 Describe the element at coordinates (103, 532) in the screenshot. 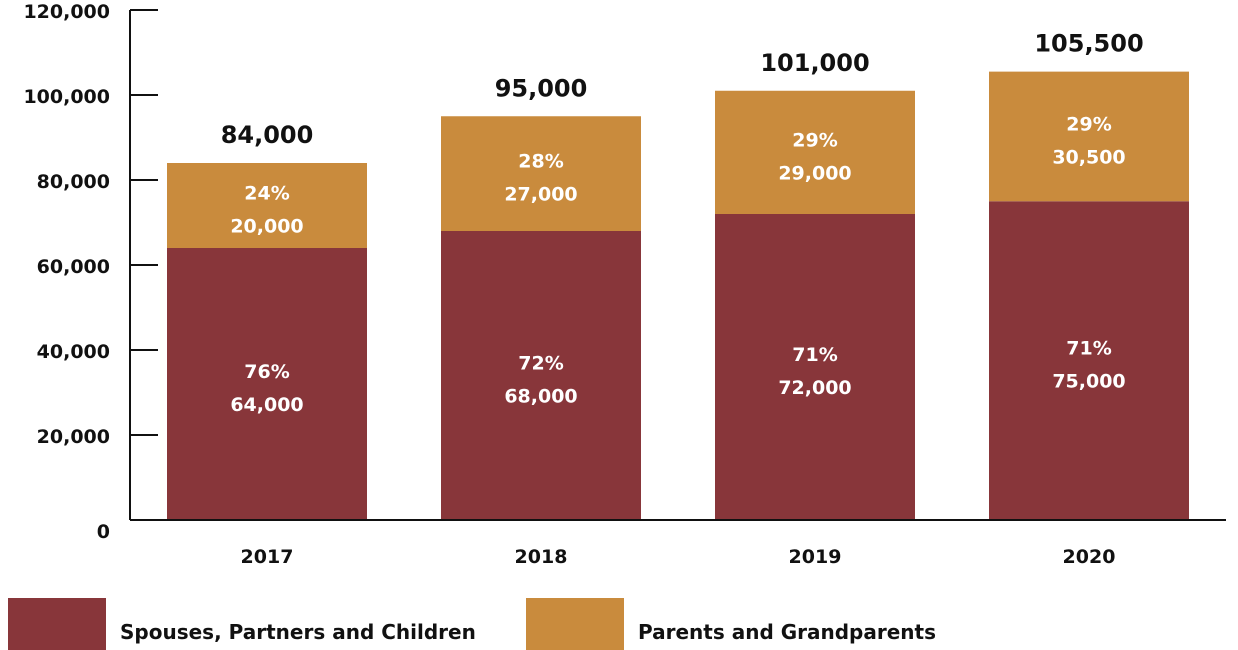

I see `y-tick-label: 0` at that location.